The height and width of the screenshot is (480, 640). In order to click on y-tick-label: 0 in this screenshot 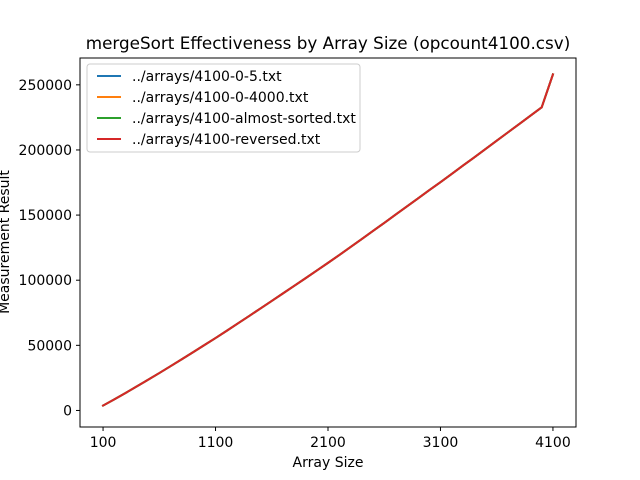, I will do `click(67, 411)`.